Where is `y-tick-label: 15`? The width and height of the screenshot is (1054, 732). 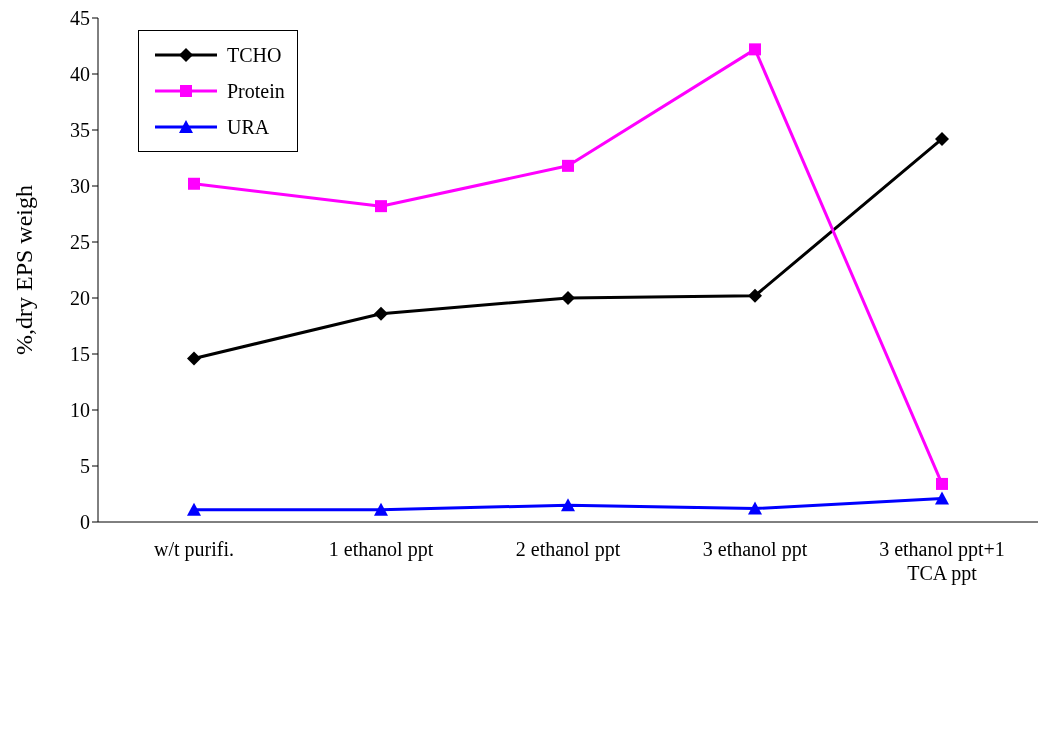
y-tick-label: 15 is located at coordinates (80, 354).